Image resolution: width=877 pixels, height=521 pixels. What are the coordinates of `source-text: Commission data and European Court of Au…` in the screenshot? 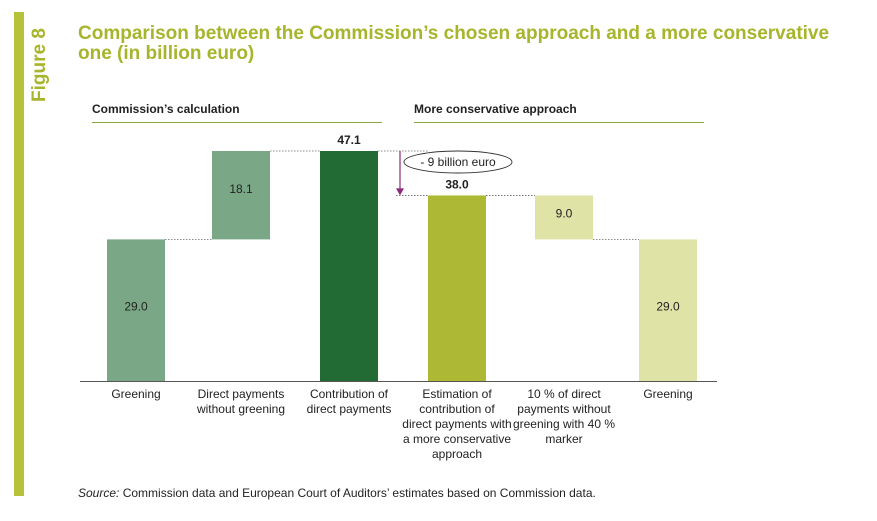 It's located at (357, 493).